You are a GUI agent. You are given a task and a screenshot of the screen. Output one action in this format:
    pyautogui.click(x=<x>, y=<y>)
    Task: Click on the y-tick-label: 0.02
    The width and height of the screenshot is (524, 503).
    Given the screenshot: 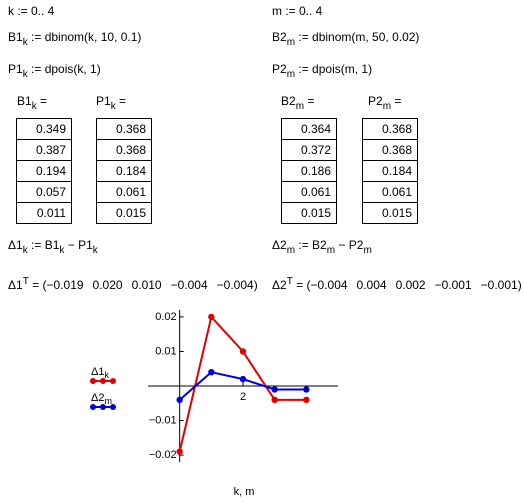 What is the action you would take?
    pyautogui.click(x=165, y=317)
    